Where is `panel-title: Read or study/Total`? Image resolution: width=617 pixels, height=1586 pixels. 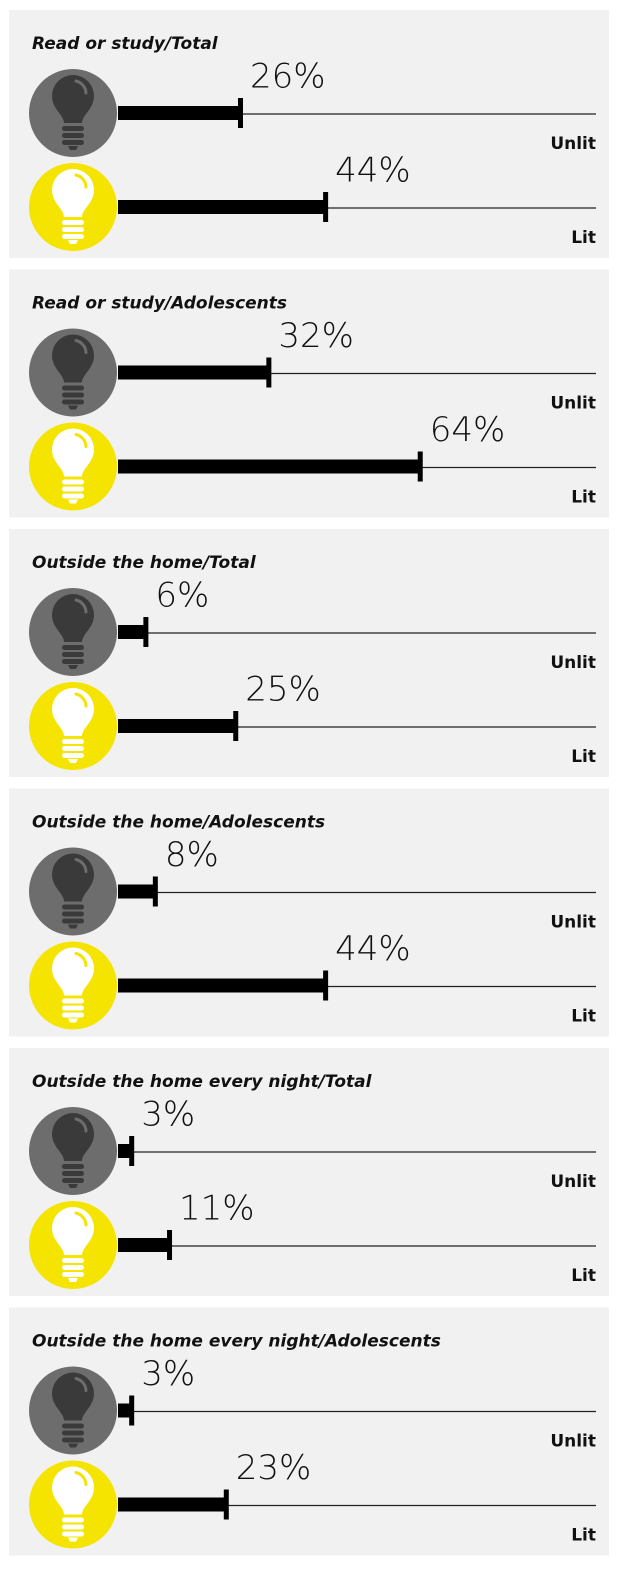 panel-title: Read or study/Total is located at coordinates (125, 44).